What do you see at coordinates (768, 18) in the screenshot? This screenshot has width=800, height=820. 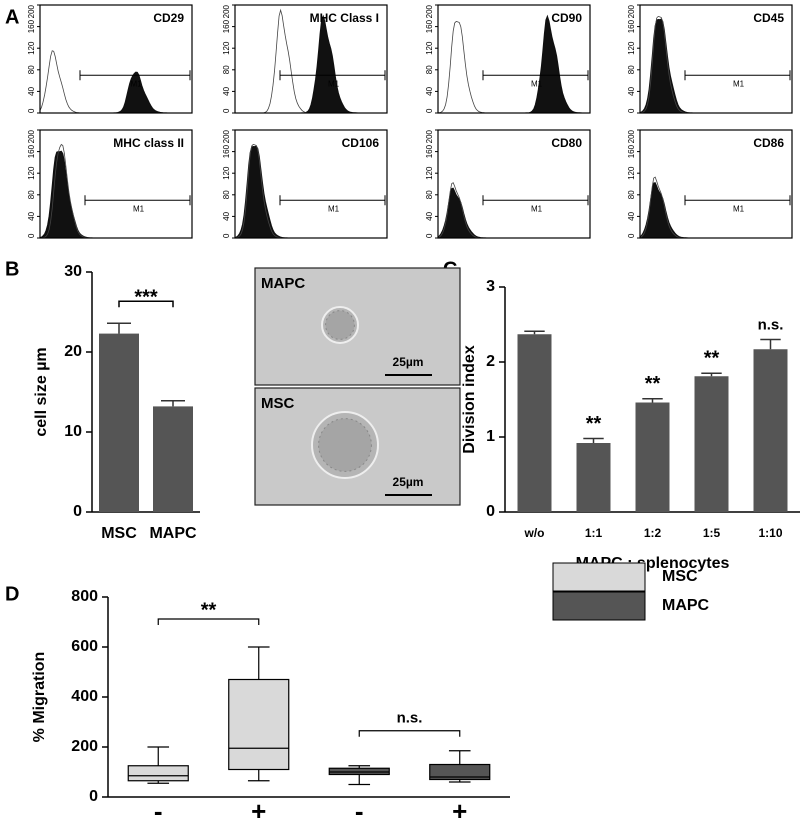 I see `marker-title: CD45` at bounding box center [768, 18].